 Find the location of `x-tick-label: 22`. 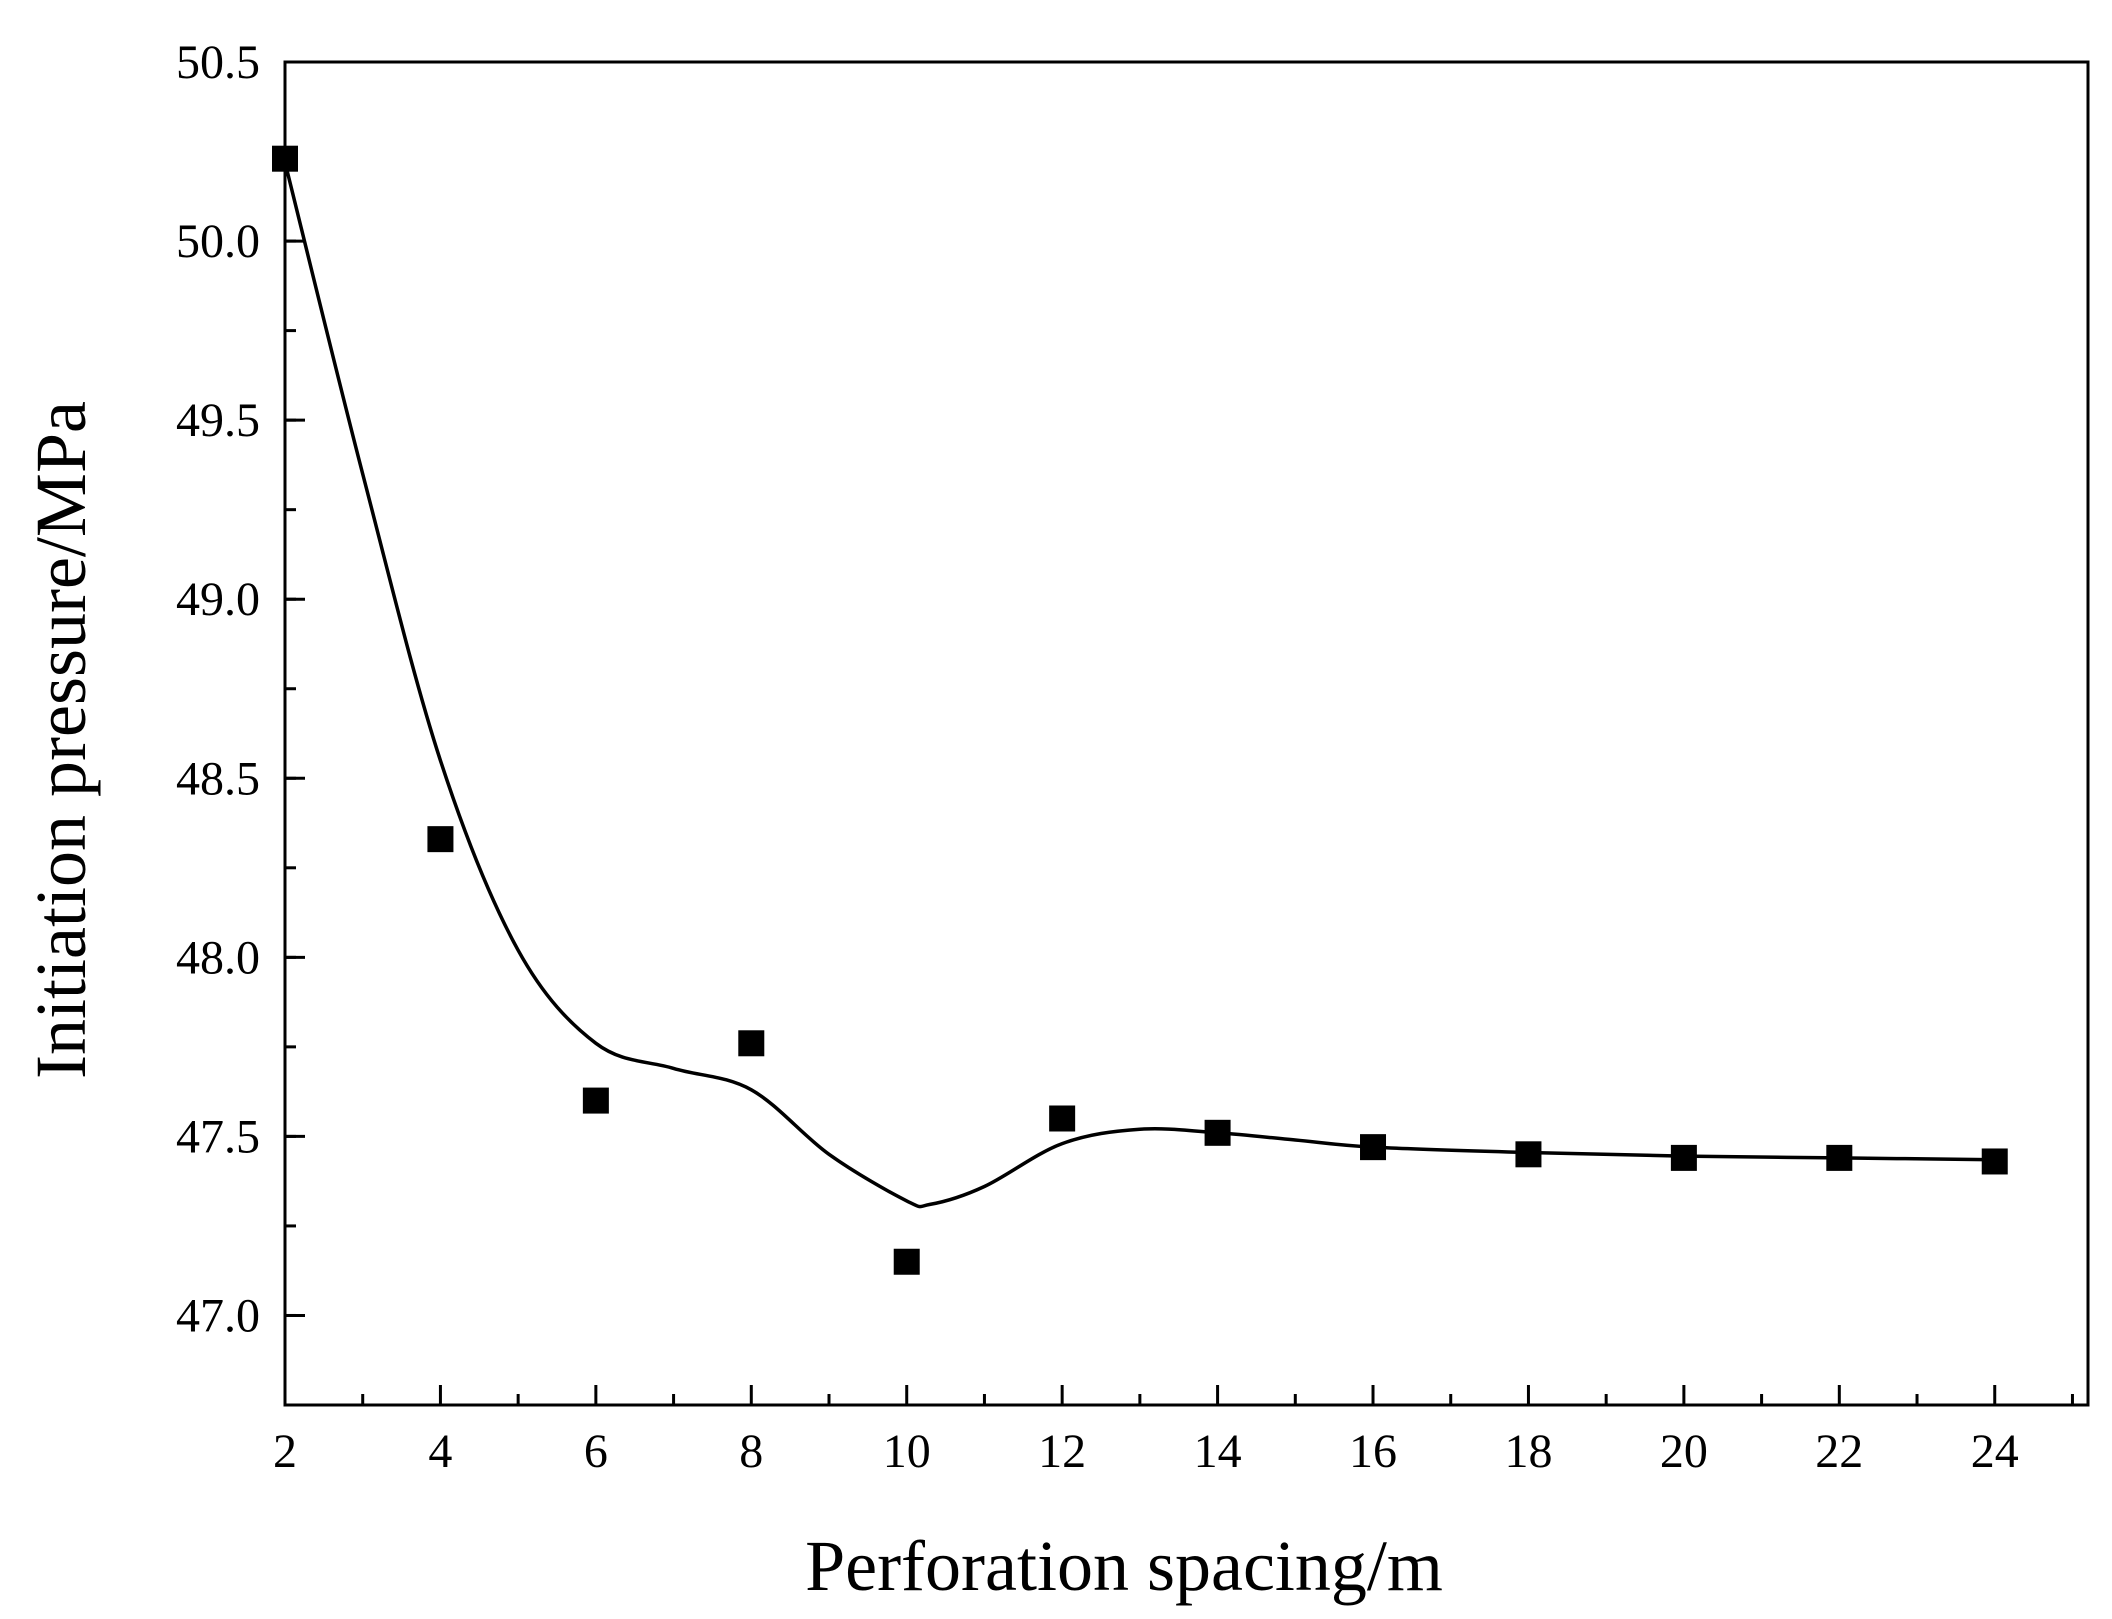

x-tick-label: 22 is located at coordinates (1839, 1451).